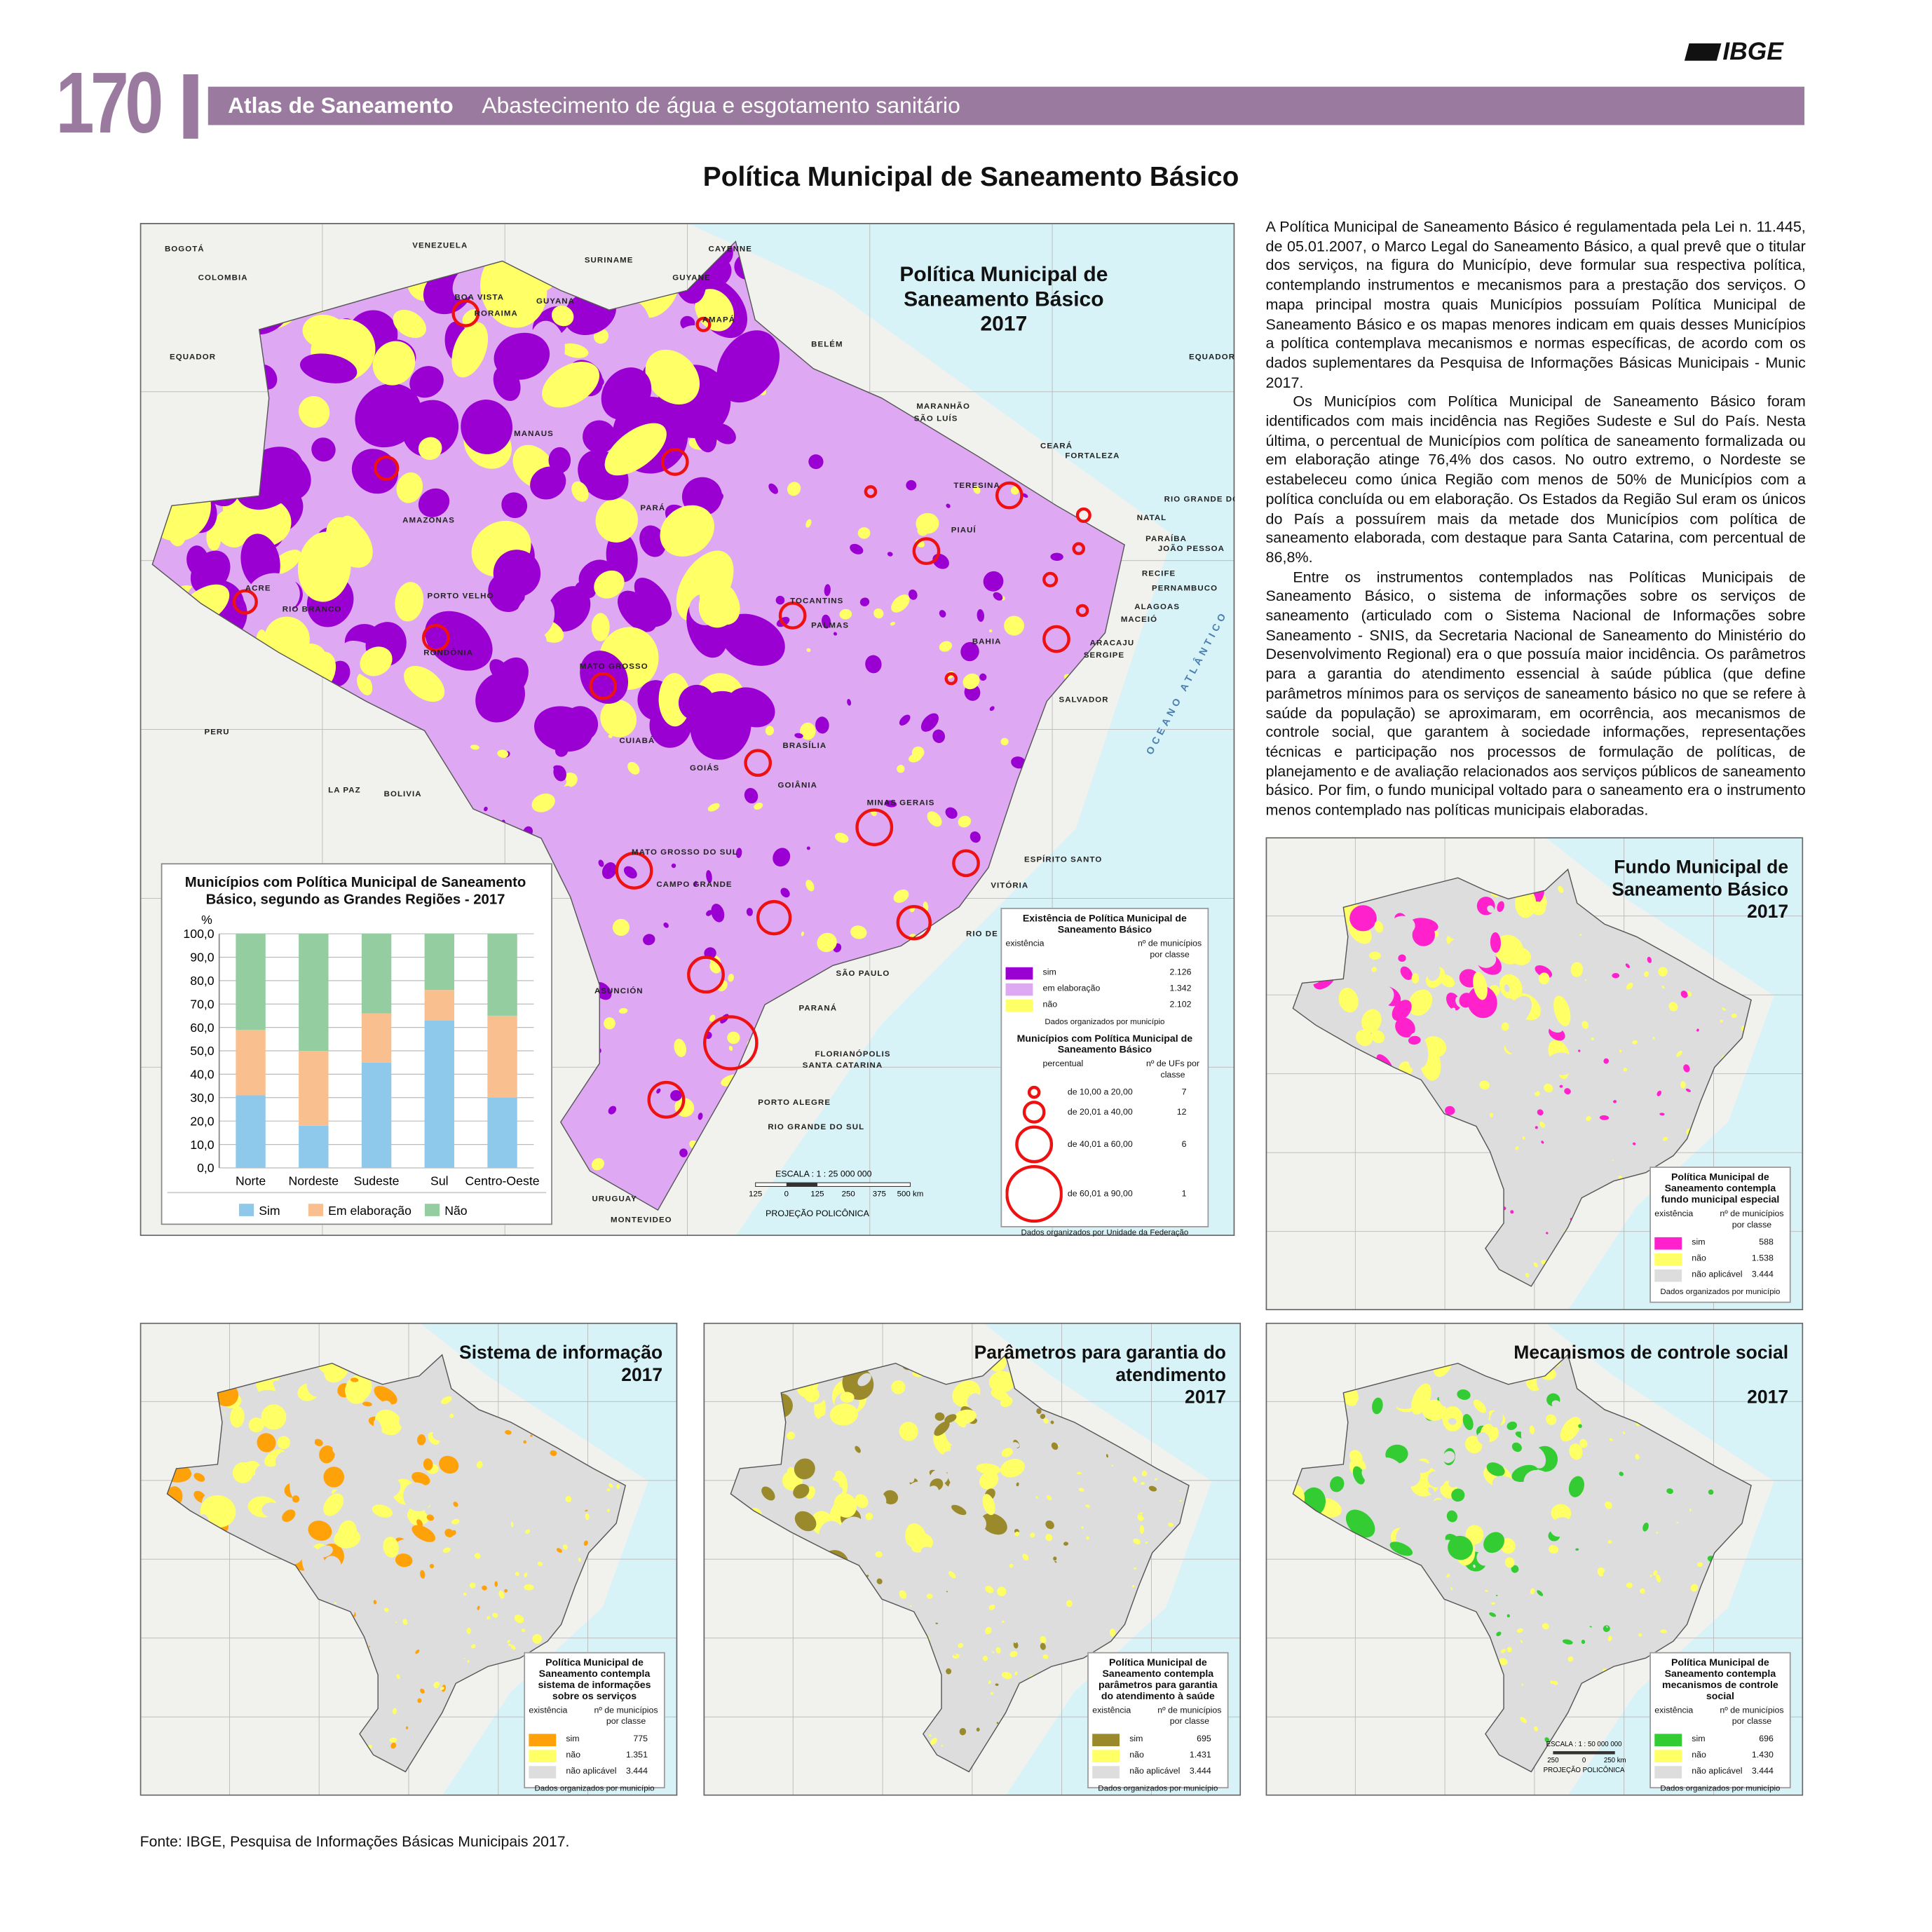  What do you see at coordinates (341, 105) in the screenshot?
I see `section-title: Atlas de Saneamento` at bounding box center [341, 105].